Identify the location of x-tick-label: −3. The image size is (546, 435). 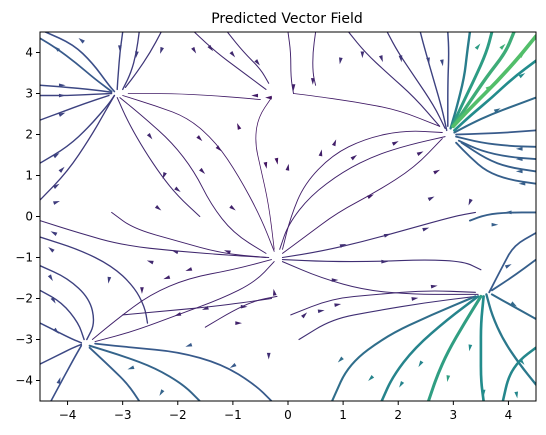
(123, 415).